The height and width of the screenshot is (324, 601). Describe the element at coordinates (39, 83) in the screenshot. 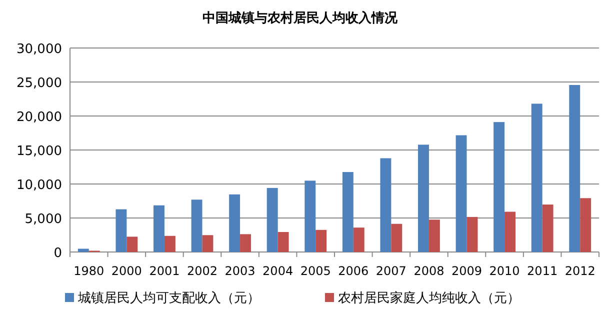

I see `y-tick-label: 25,000` at that location.